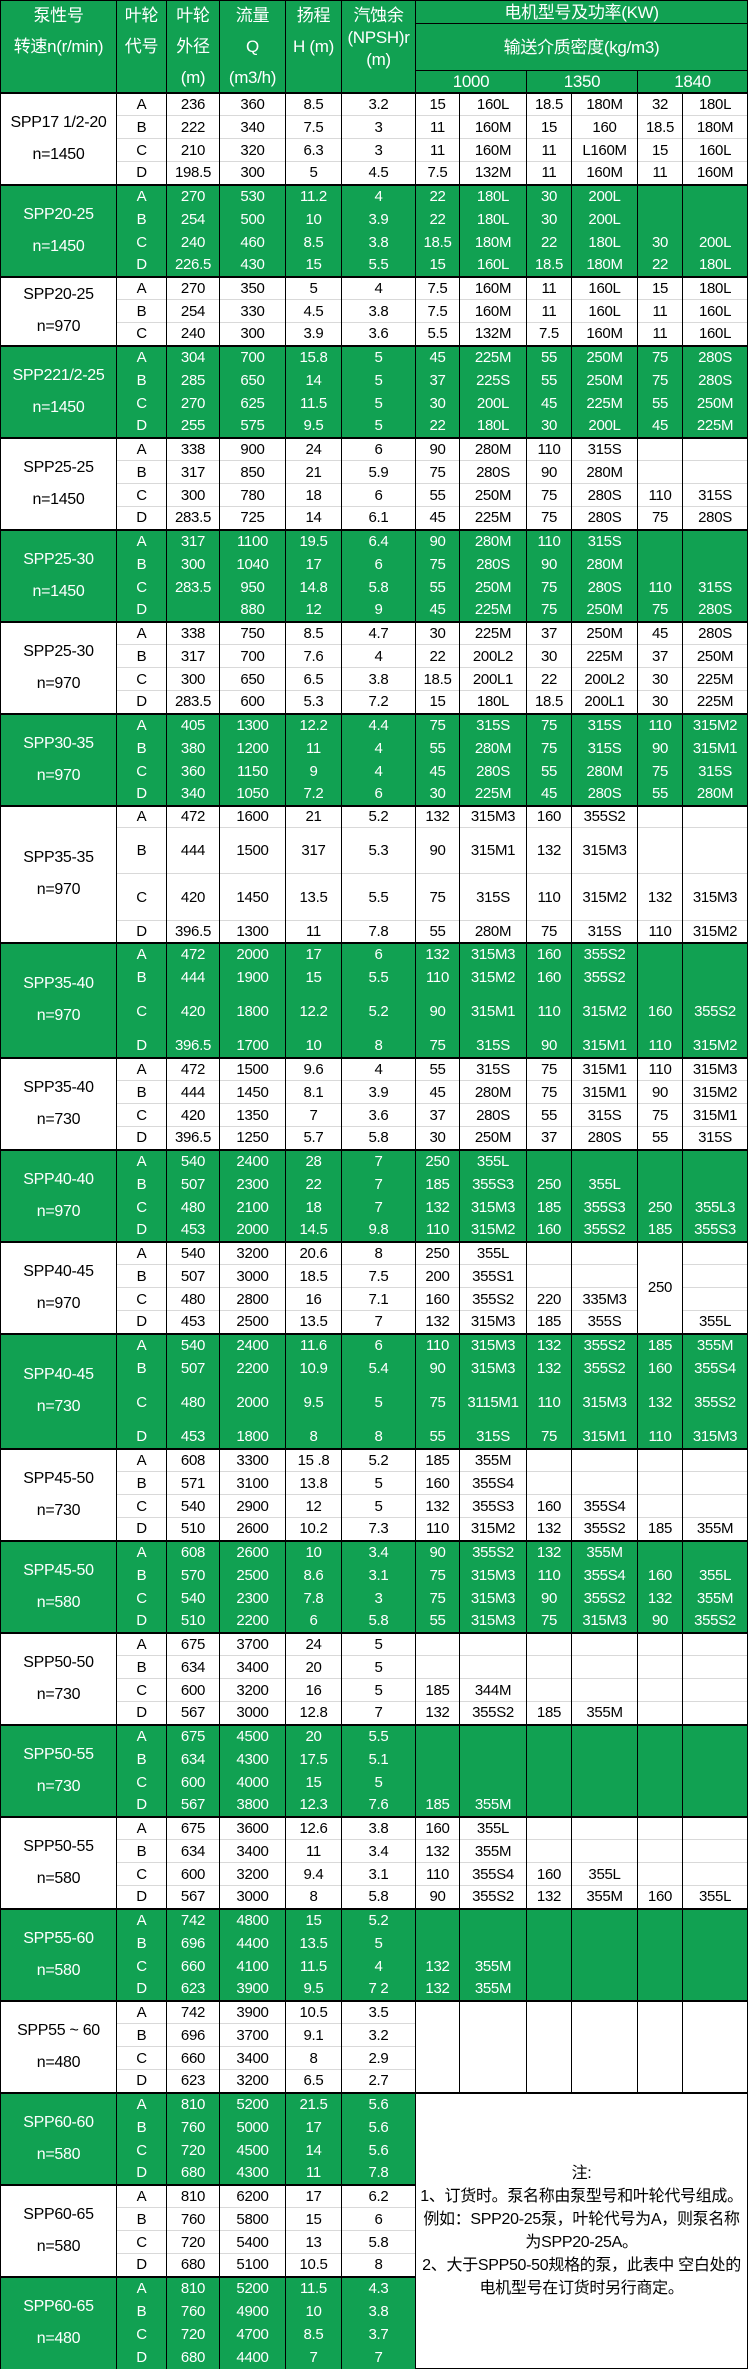 The width and height of the screenshot is (748, 2370). I want to click on table-row: B 696 4400 13.5 5, so click(374, 1943).